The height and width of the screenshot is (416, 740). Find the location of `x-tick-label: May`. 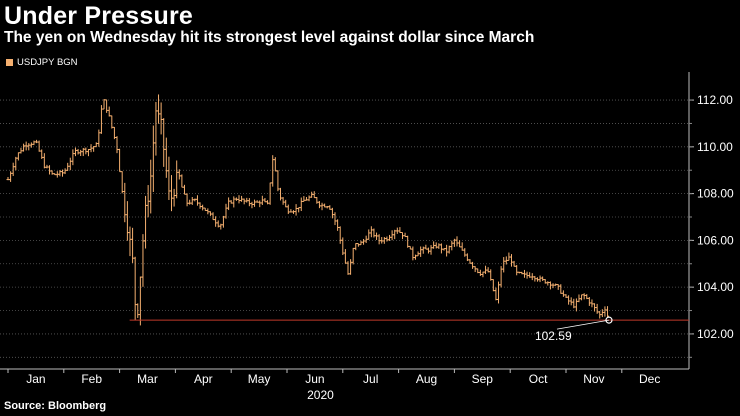

x-tick-label: May is located at coordinates (259, 379).